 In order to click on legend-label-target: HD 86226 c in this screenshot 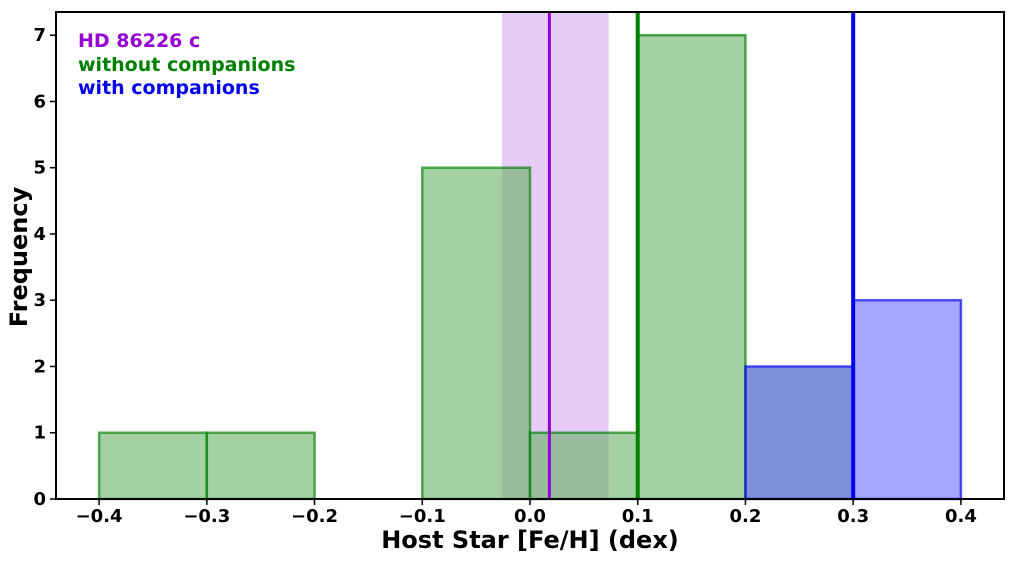, I will do `click(139, 41)`.